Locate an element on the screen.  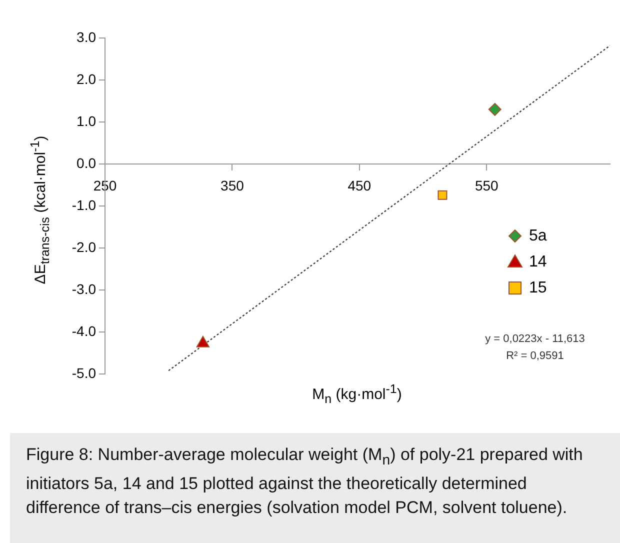
legend-label: 5a is located at coordinates (538, 235).